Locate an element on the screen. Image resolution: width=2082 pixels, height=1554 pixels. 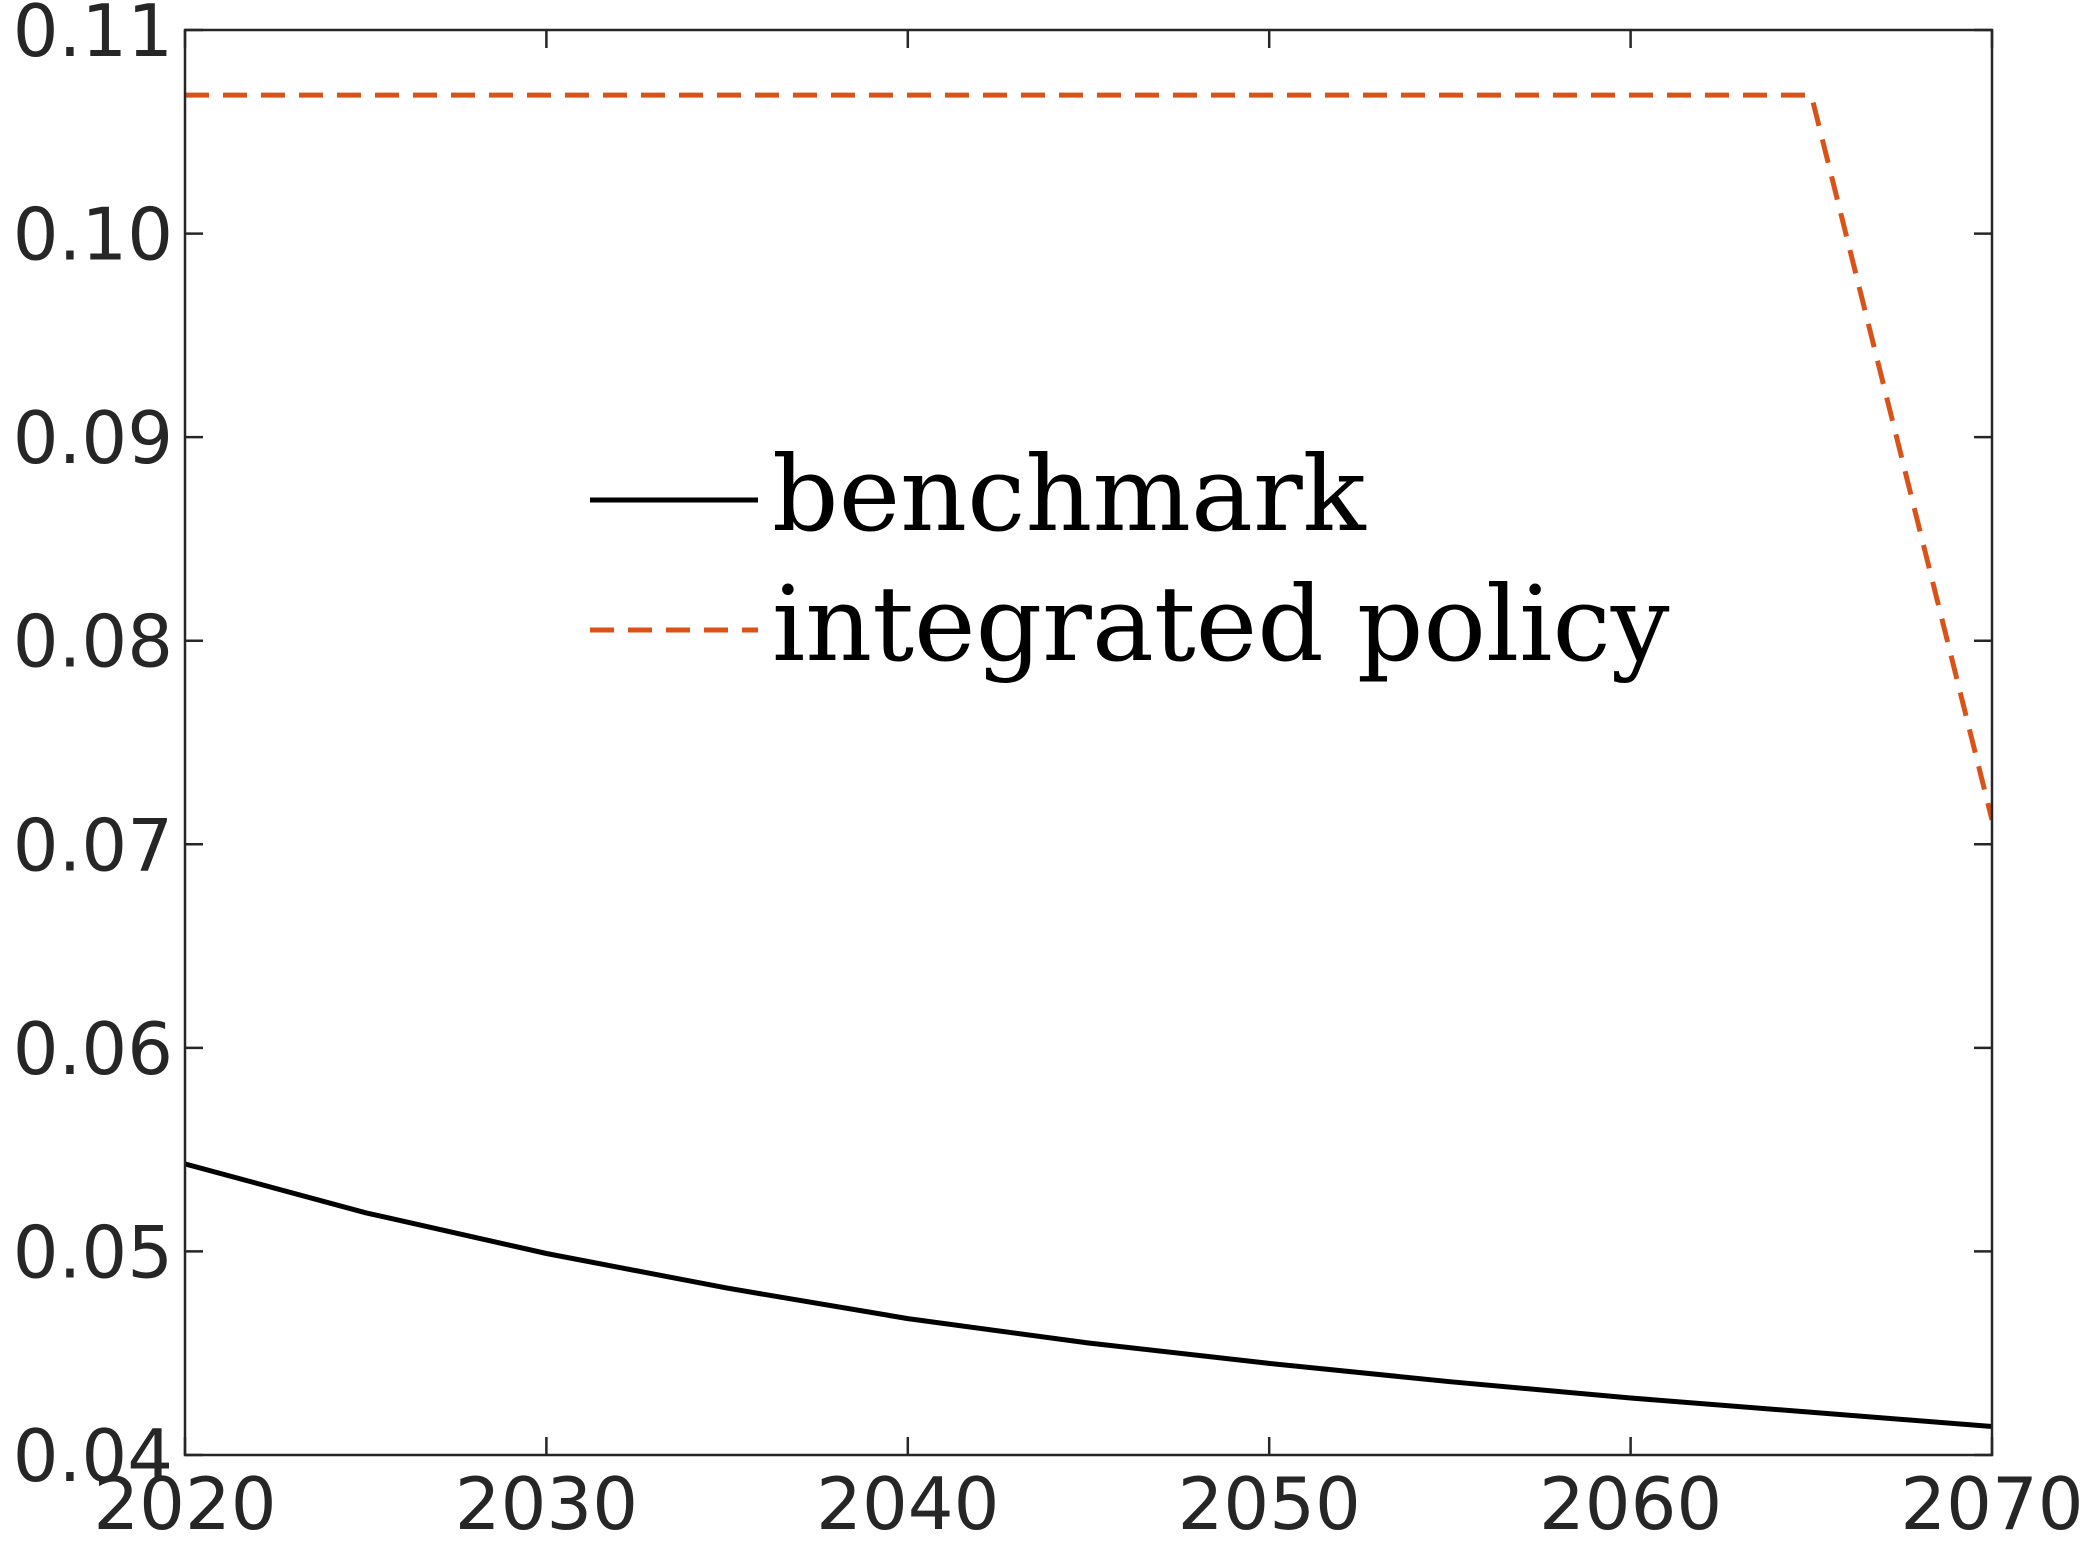
x-tick-label: 2050 is located at coordinates (1269, 1504).